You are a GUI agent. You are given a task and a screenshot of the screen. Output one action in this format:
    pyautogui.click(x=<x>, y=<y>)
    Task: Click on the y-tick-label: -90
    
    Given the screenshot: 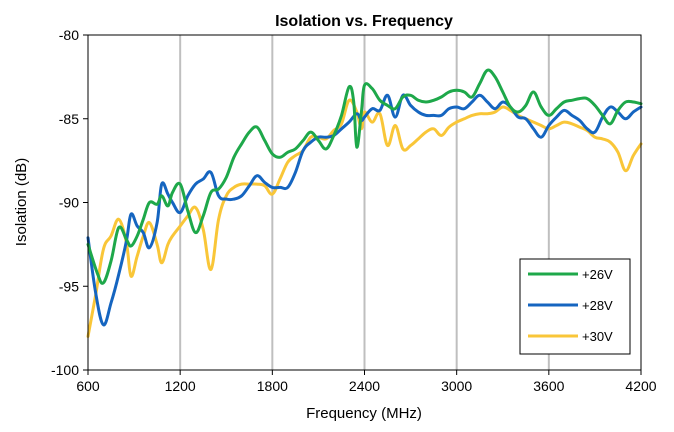 What is the action you would take?
    pyautogui.click(x=69, y=203)
    